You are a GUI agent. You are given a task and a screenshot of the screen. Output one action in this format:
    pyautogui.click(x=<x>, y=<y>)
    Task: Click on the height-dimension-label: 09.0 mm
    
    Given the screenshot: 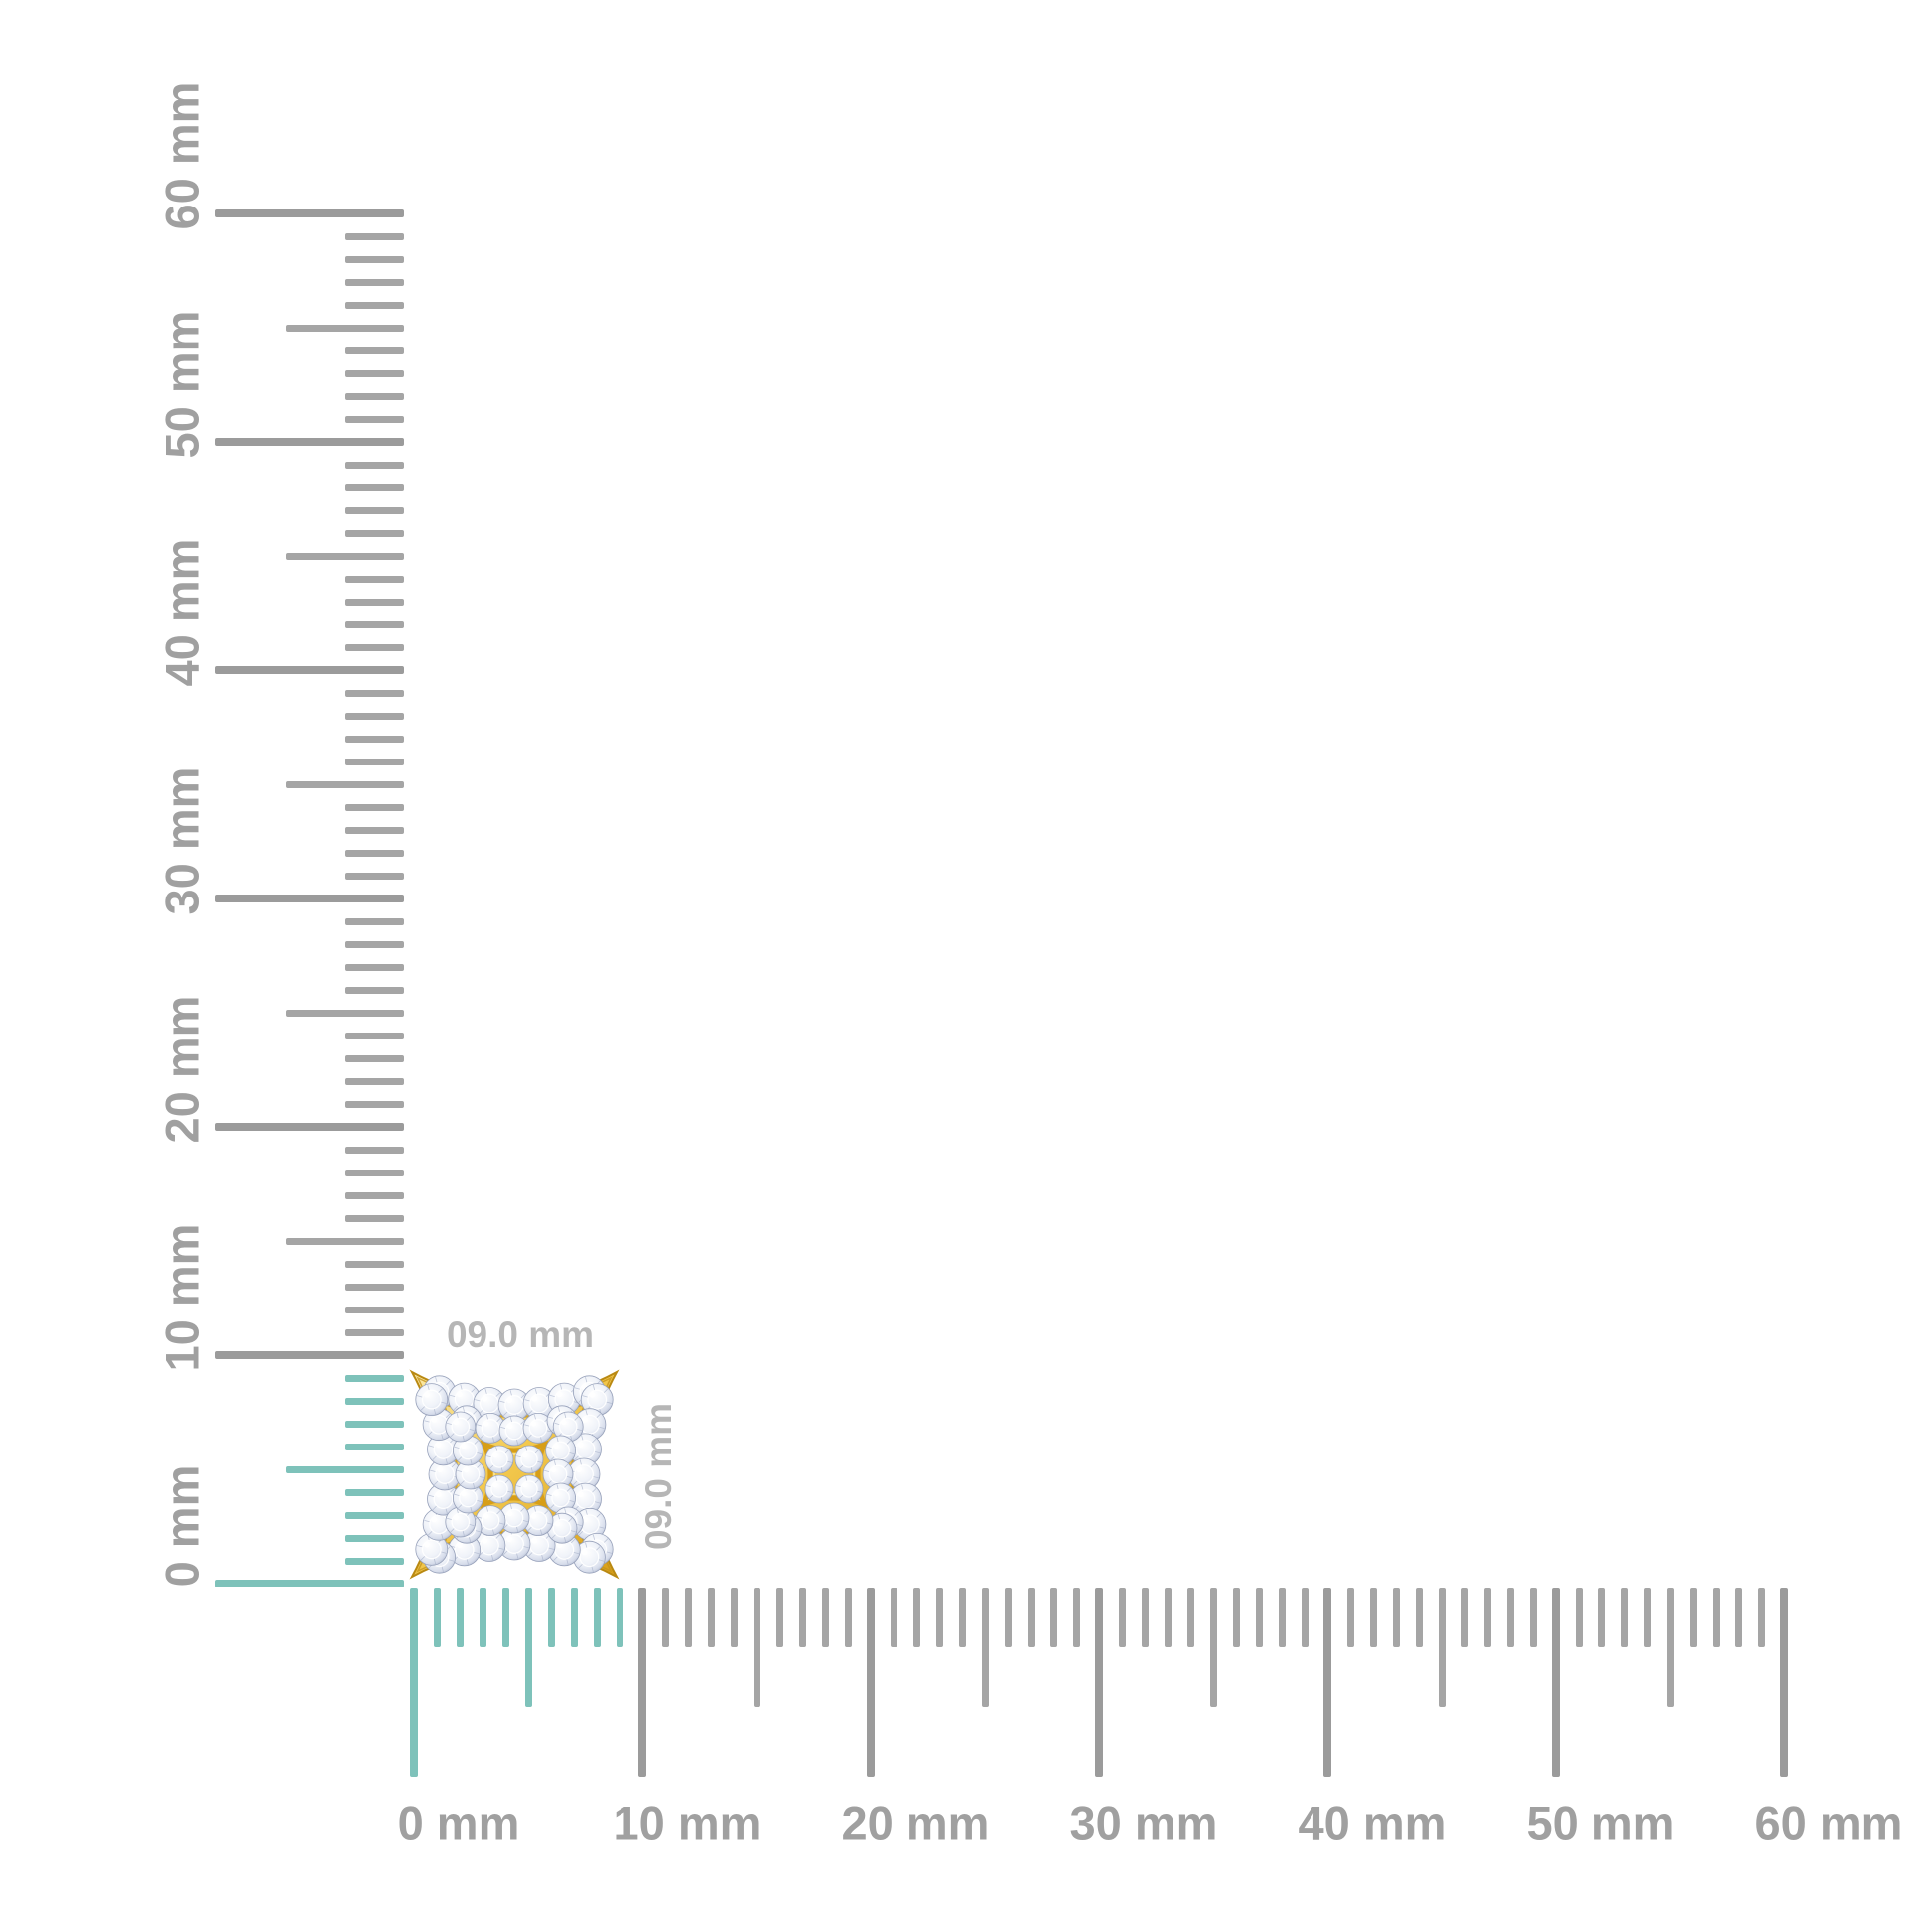 What is the action you would take?
    pyautogui.click(x=658, y=1477)
    